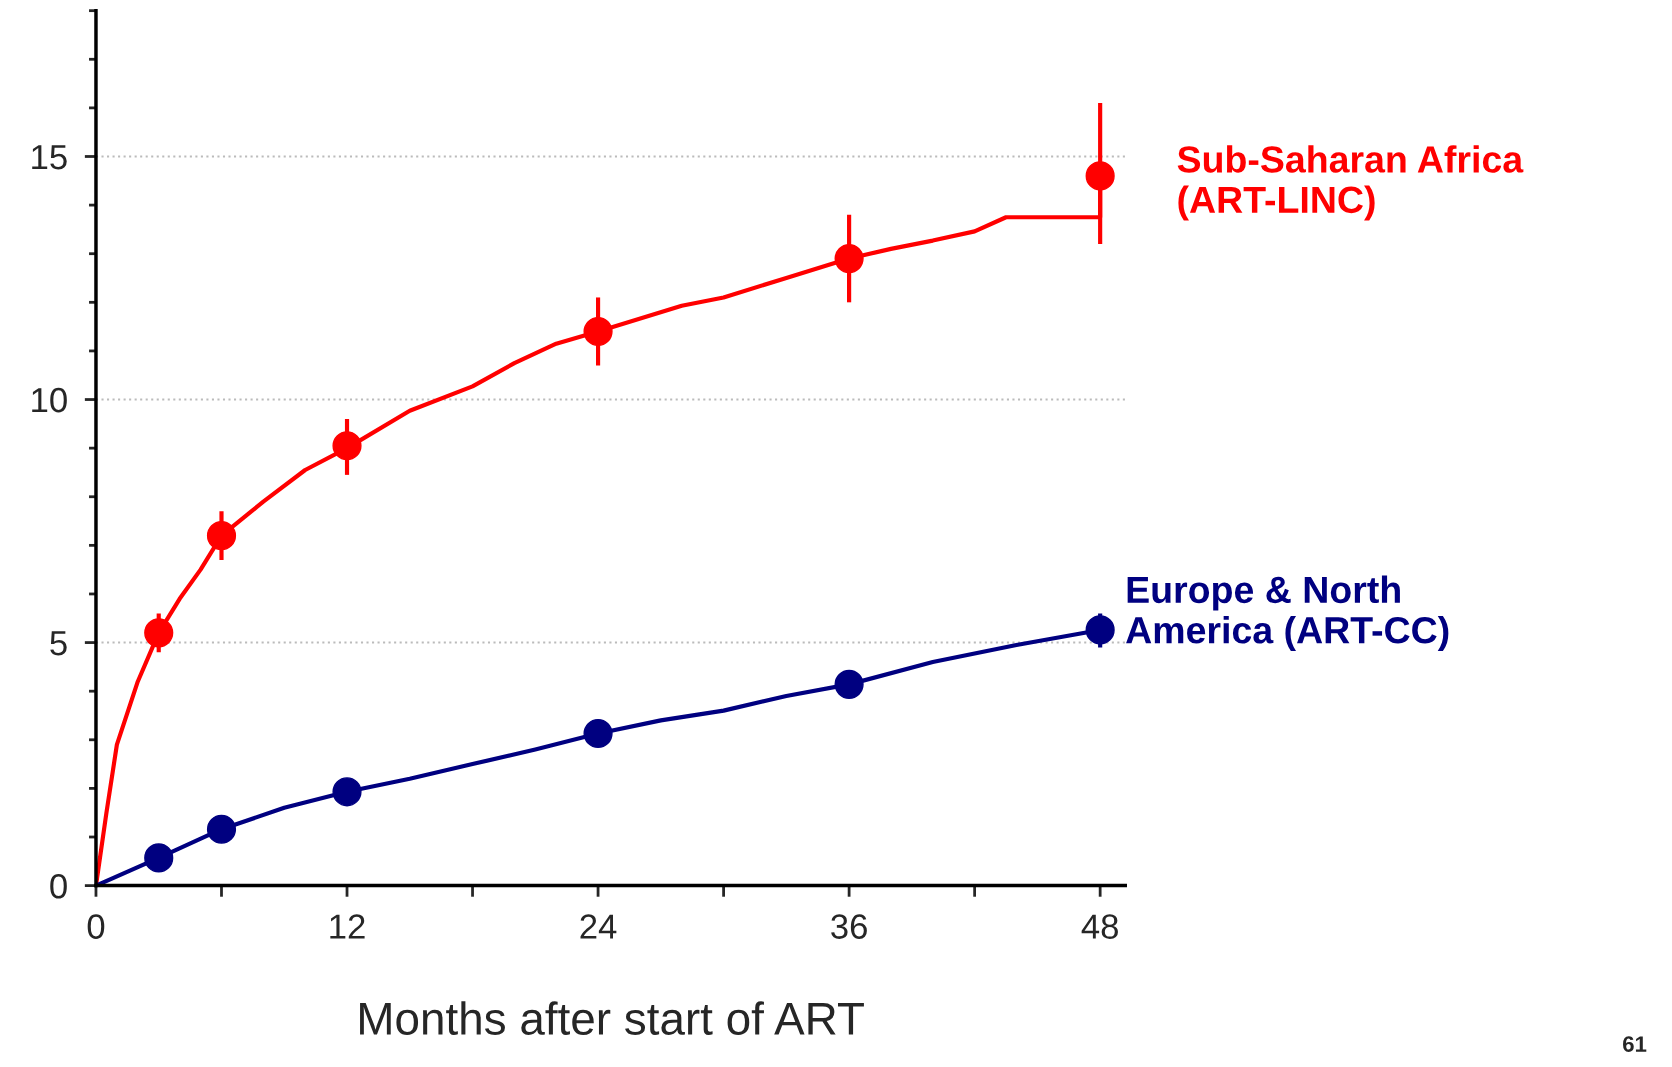  What do you see at coordinates (849, 926) in the screenshot?
I see `x-tick-label: 36` at bounding box center [849, 926].